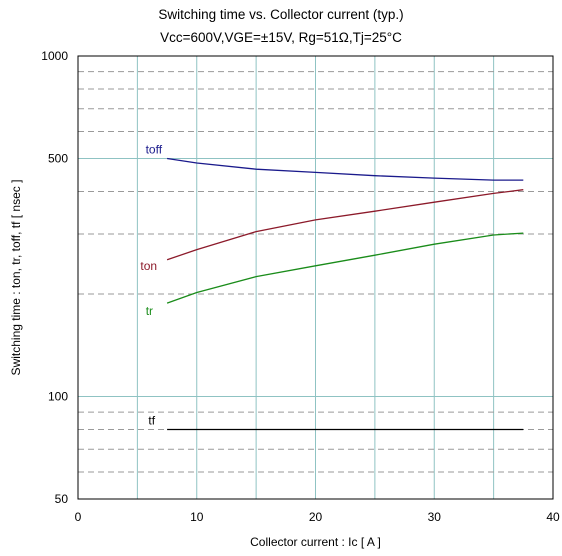 The width and height of the screenshot is (562, 556). Describe the element at coordinates (553, 517) in the screenshot. I see `x-tick-label: 40` at that location.